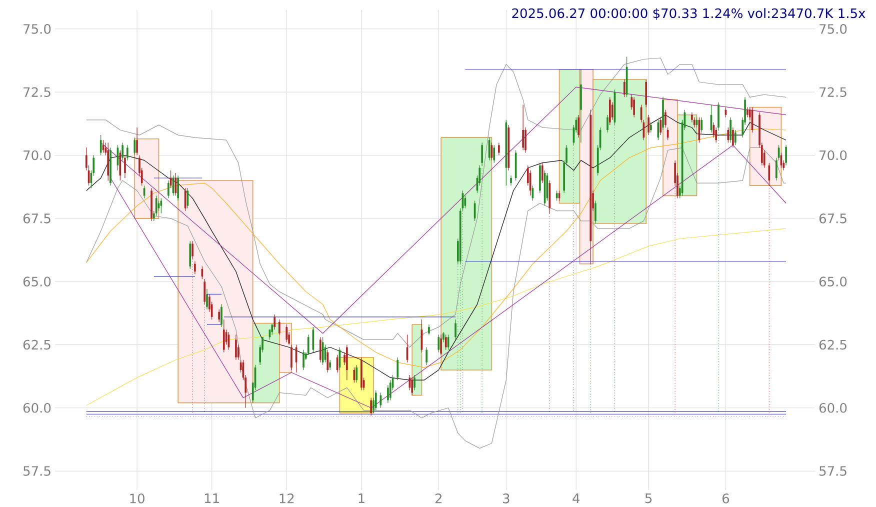  I want to click on x-tick-label: 11, so click(211, 499).